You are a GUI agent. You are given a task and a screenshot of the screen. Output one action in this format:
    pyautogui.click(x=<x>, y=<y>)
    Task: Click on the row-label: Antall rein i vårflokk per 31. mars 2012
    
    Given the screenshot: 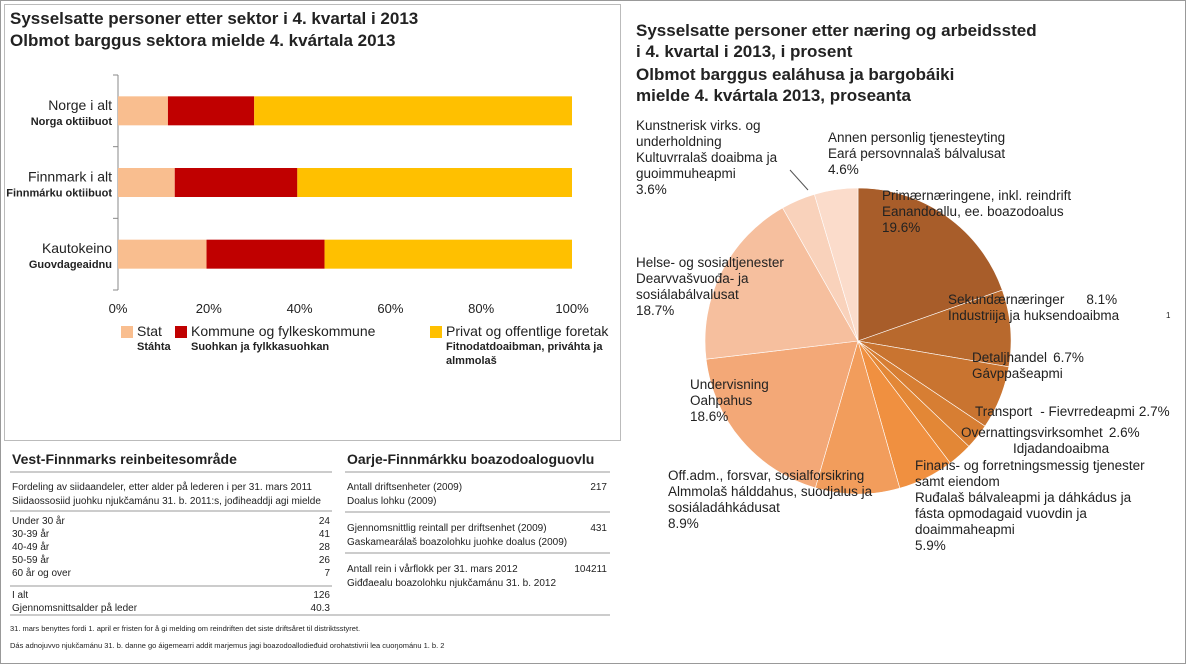 What is the action you would take?
    pyautogui.click(x=432, y=569)
    